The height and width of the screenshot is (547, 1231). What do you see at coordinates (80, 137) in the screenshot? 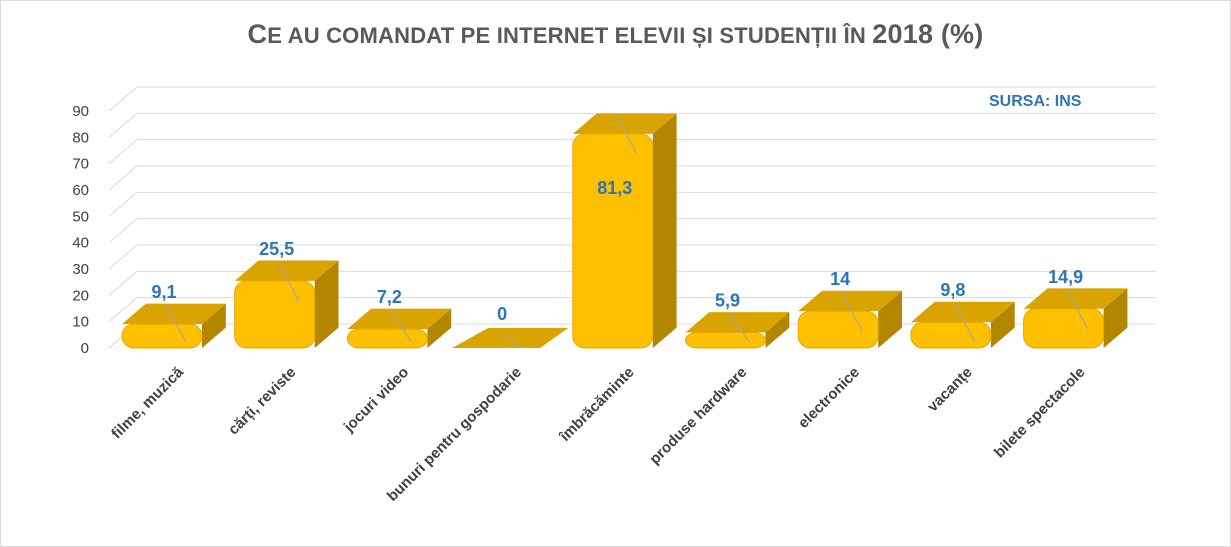
I see `y-tick-label: 80` at bounding box center [80, 137].